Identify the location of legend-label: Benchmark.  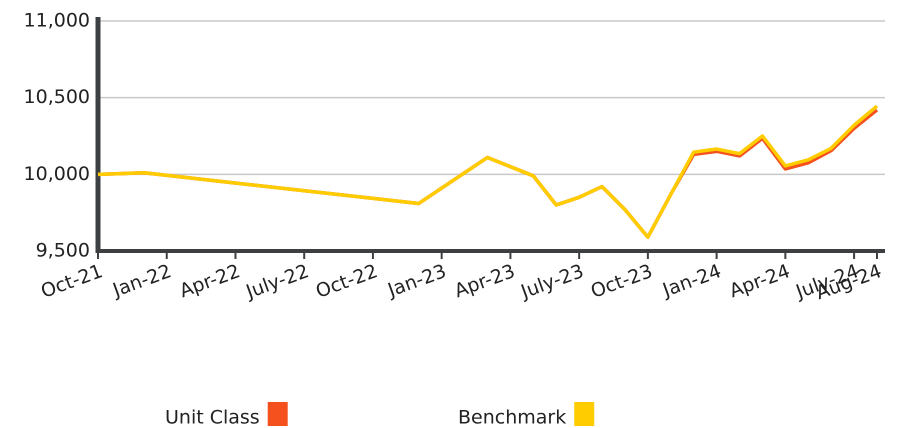
(512, 417).